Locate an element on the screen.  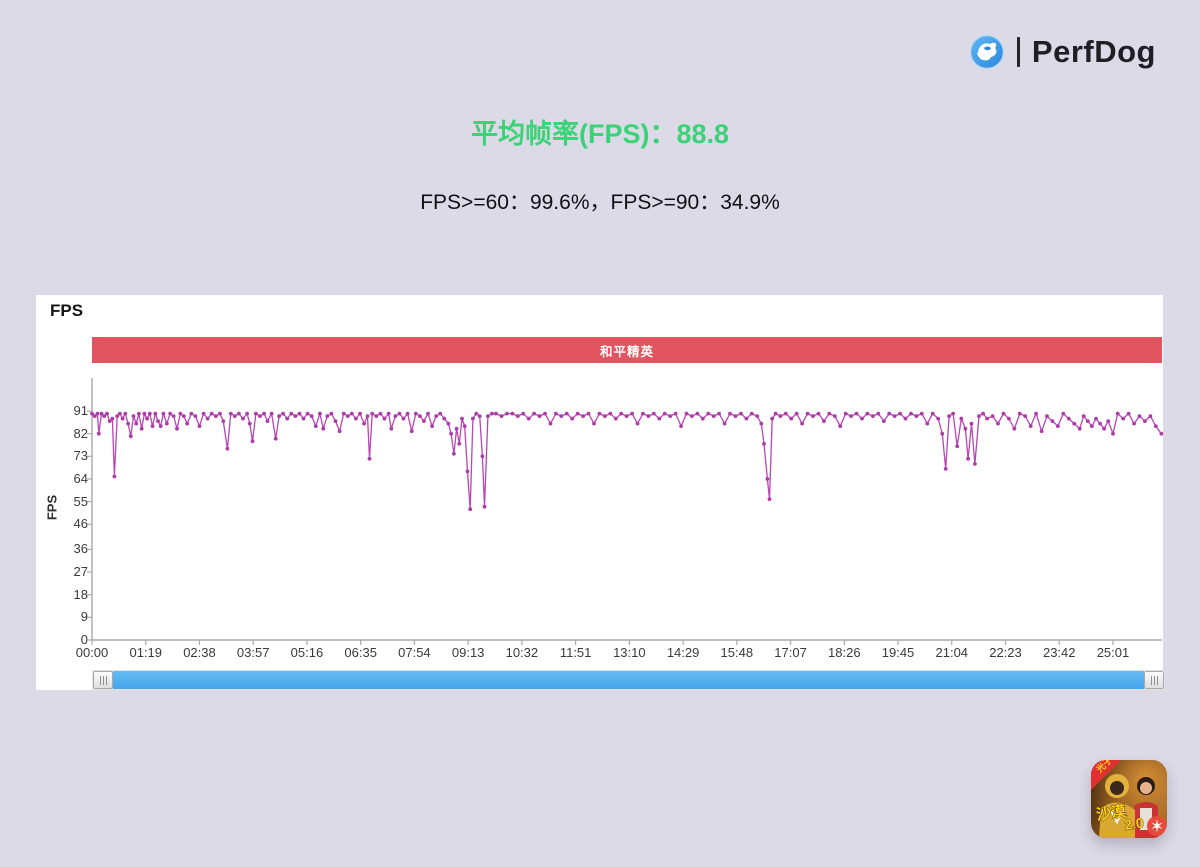
x-tick-label: 23:42 is located at coordinates (1059, 652).